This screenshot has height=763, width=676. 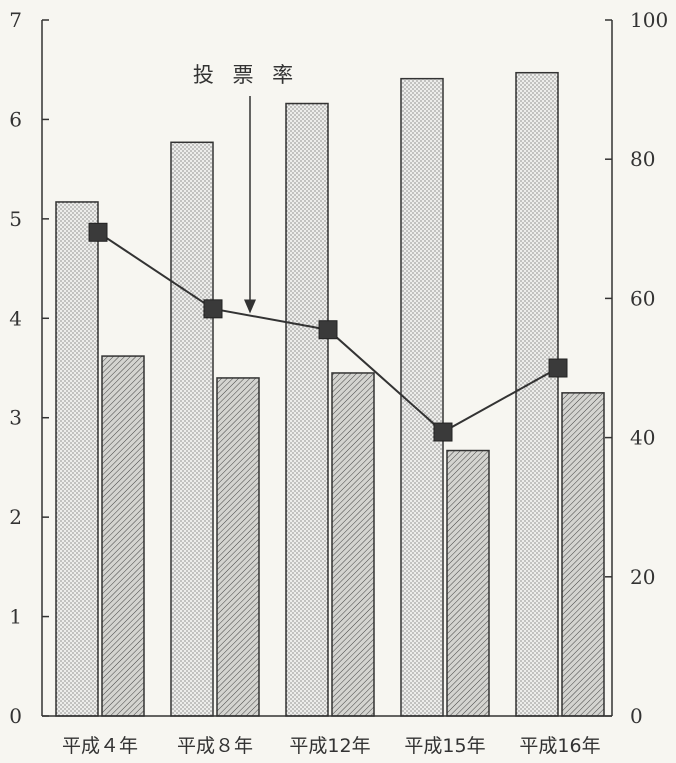 I want to click on right-tick-label: 20, so click(x=642, y=577).